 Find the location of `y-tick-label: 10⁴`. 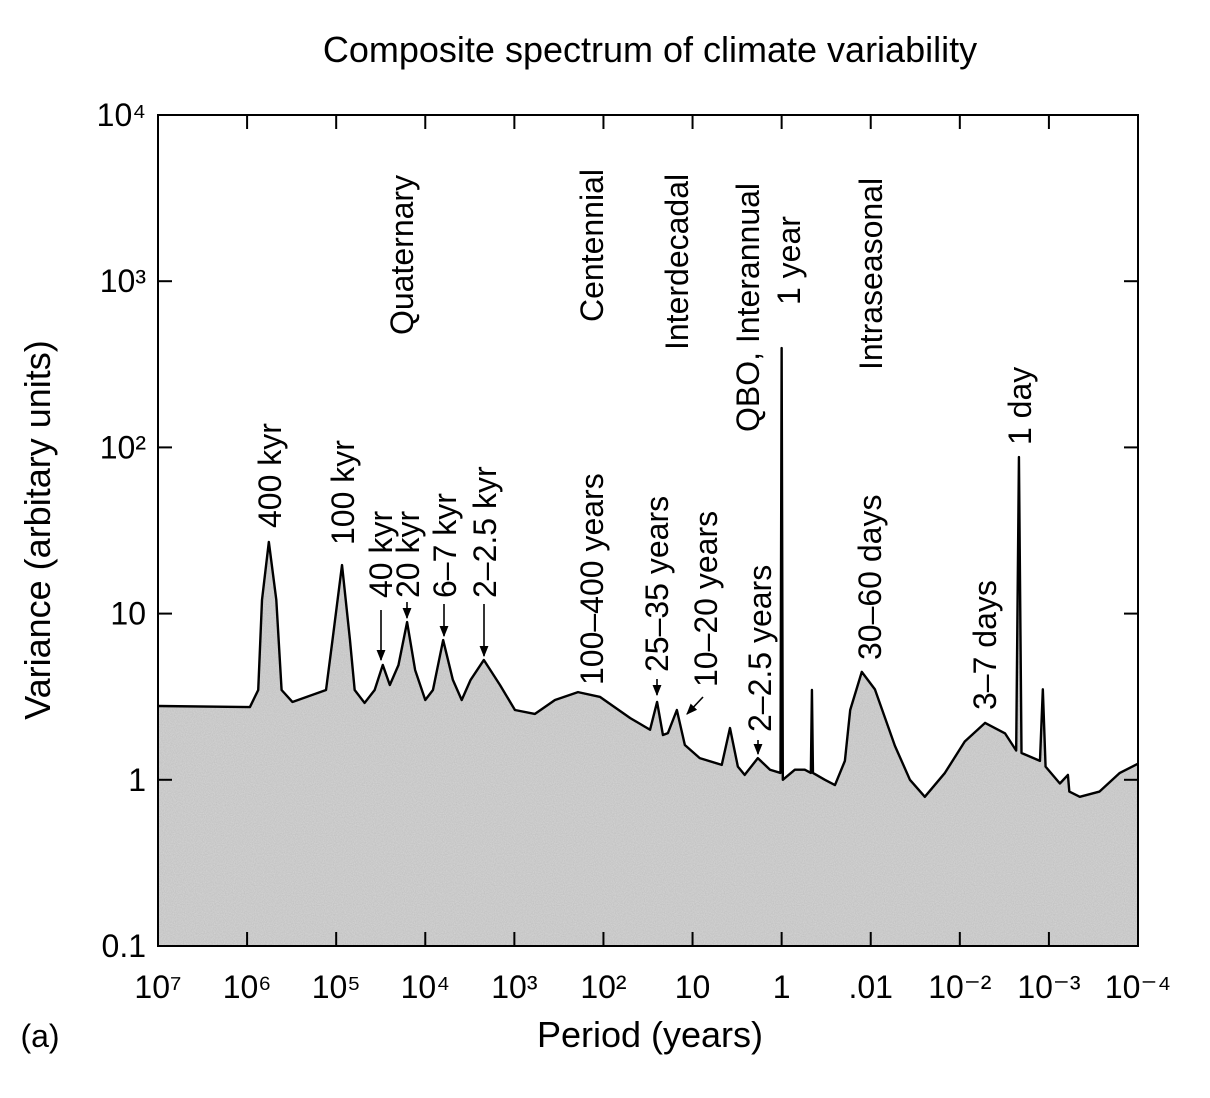

y-tick-label: 10⁴ is located at coordinates (121, 115).